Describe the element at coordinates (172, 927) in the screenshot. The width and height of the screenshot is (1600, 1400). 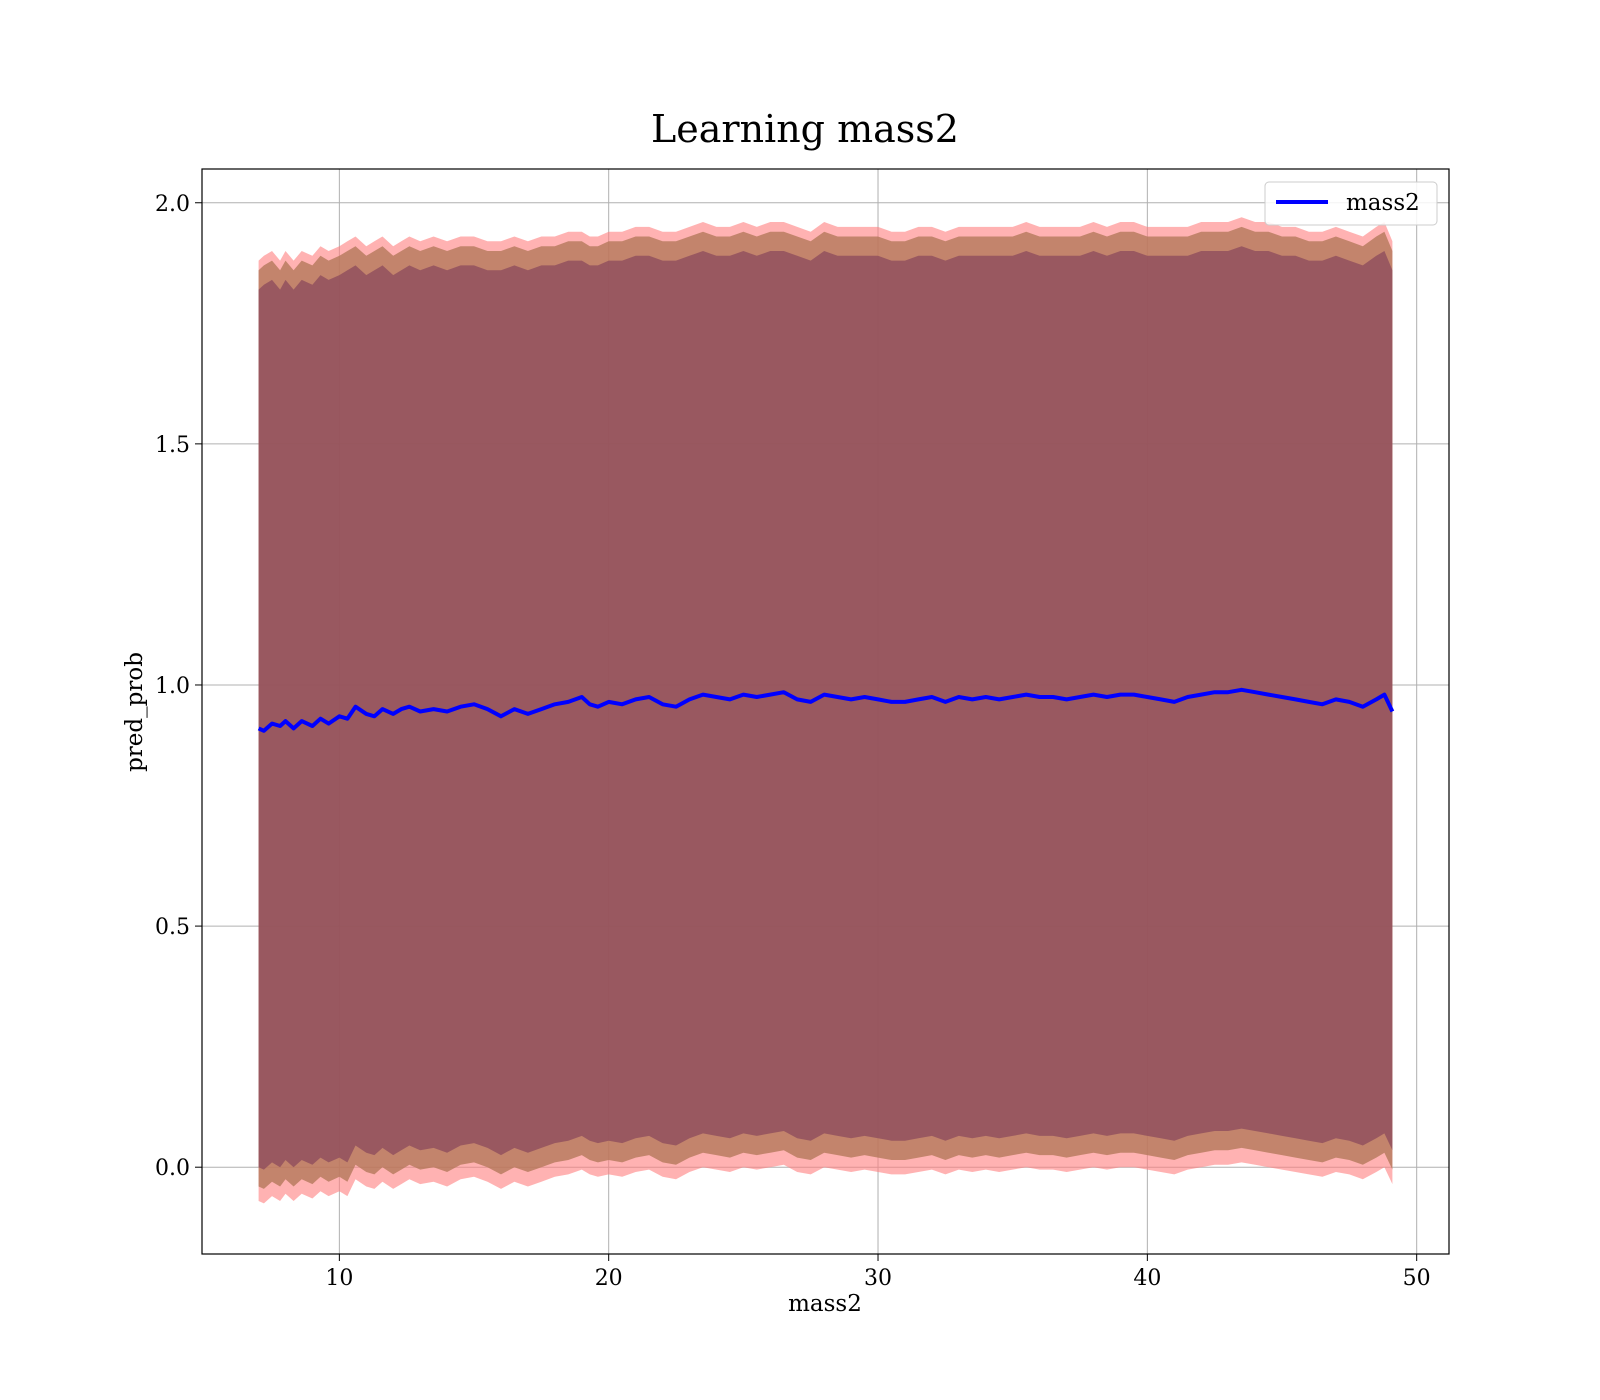
I see `y-tick-label-1: 0.5` at that location.